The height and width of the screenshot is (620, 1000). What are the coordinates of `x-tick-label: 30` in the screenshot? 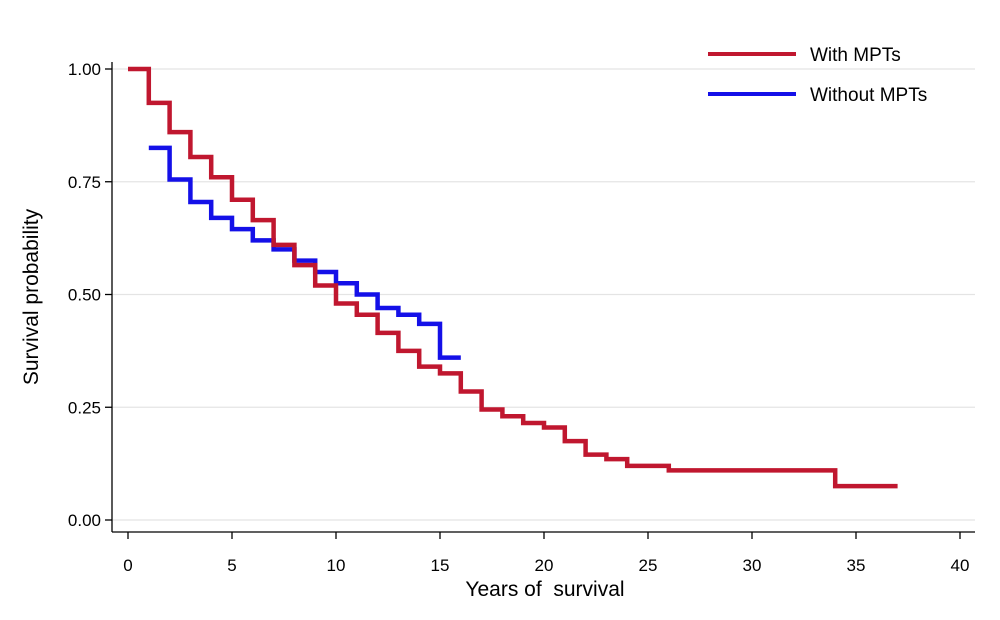 It's located at (752, 565).